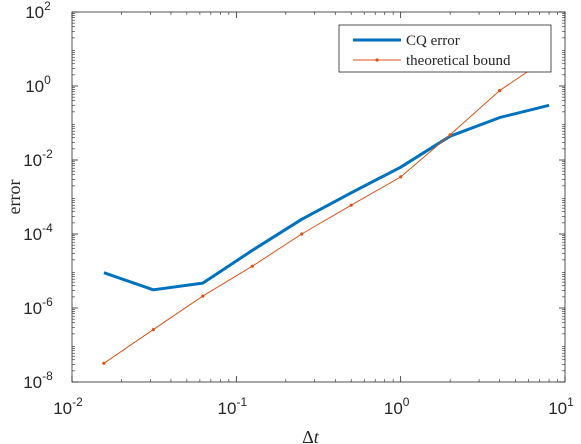 The width and height of the screenshot is (581, 444). What do you see at coordinates (377, 60) in the screenshot?
I see `legend-marker-theoretical-bound` at bounding box center [377, 60].